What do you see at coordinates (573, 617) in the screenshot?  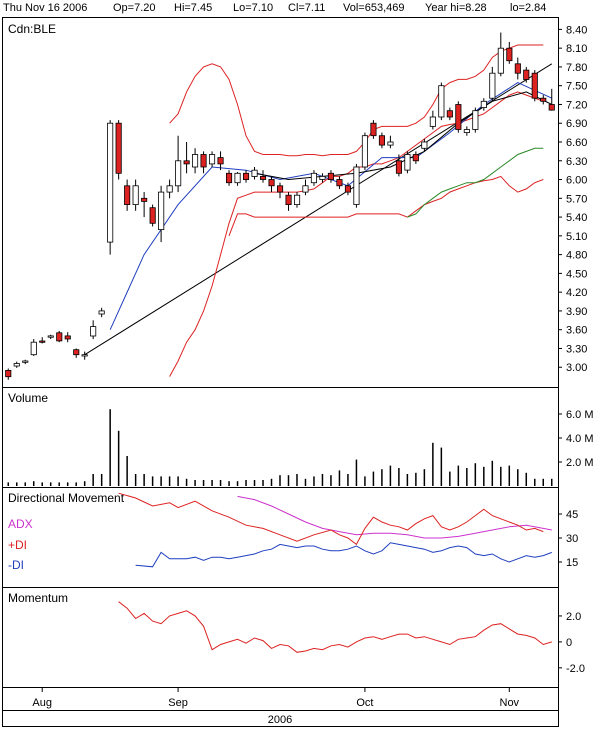 I see `momentum-axis-tick-label: 2.0` at bounding box center [573, 617].